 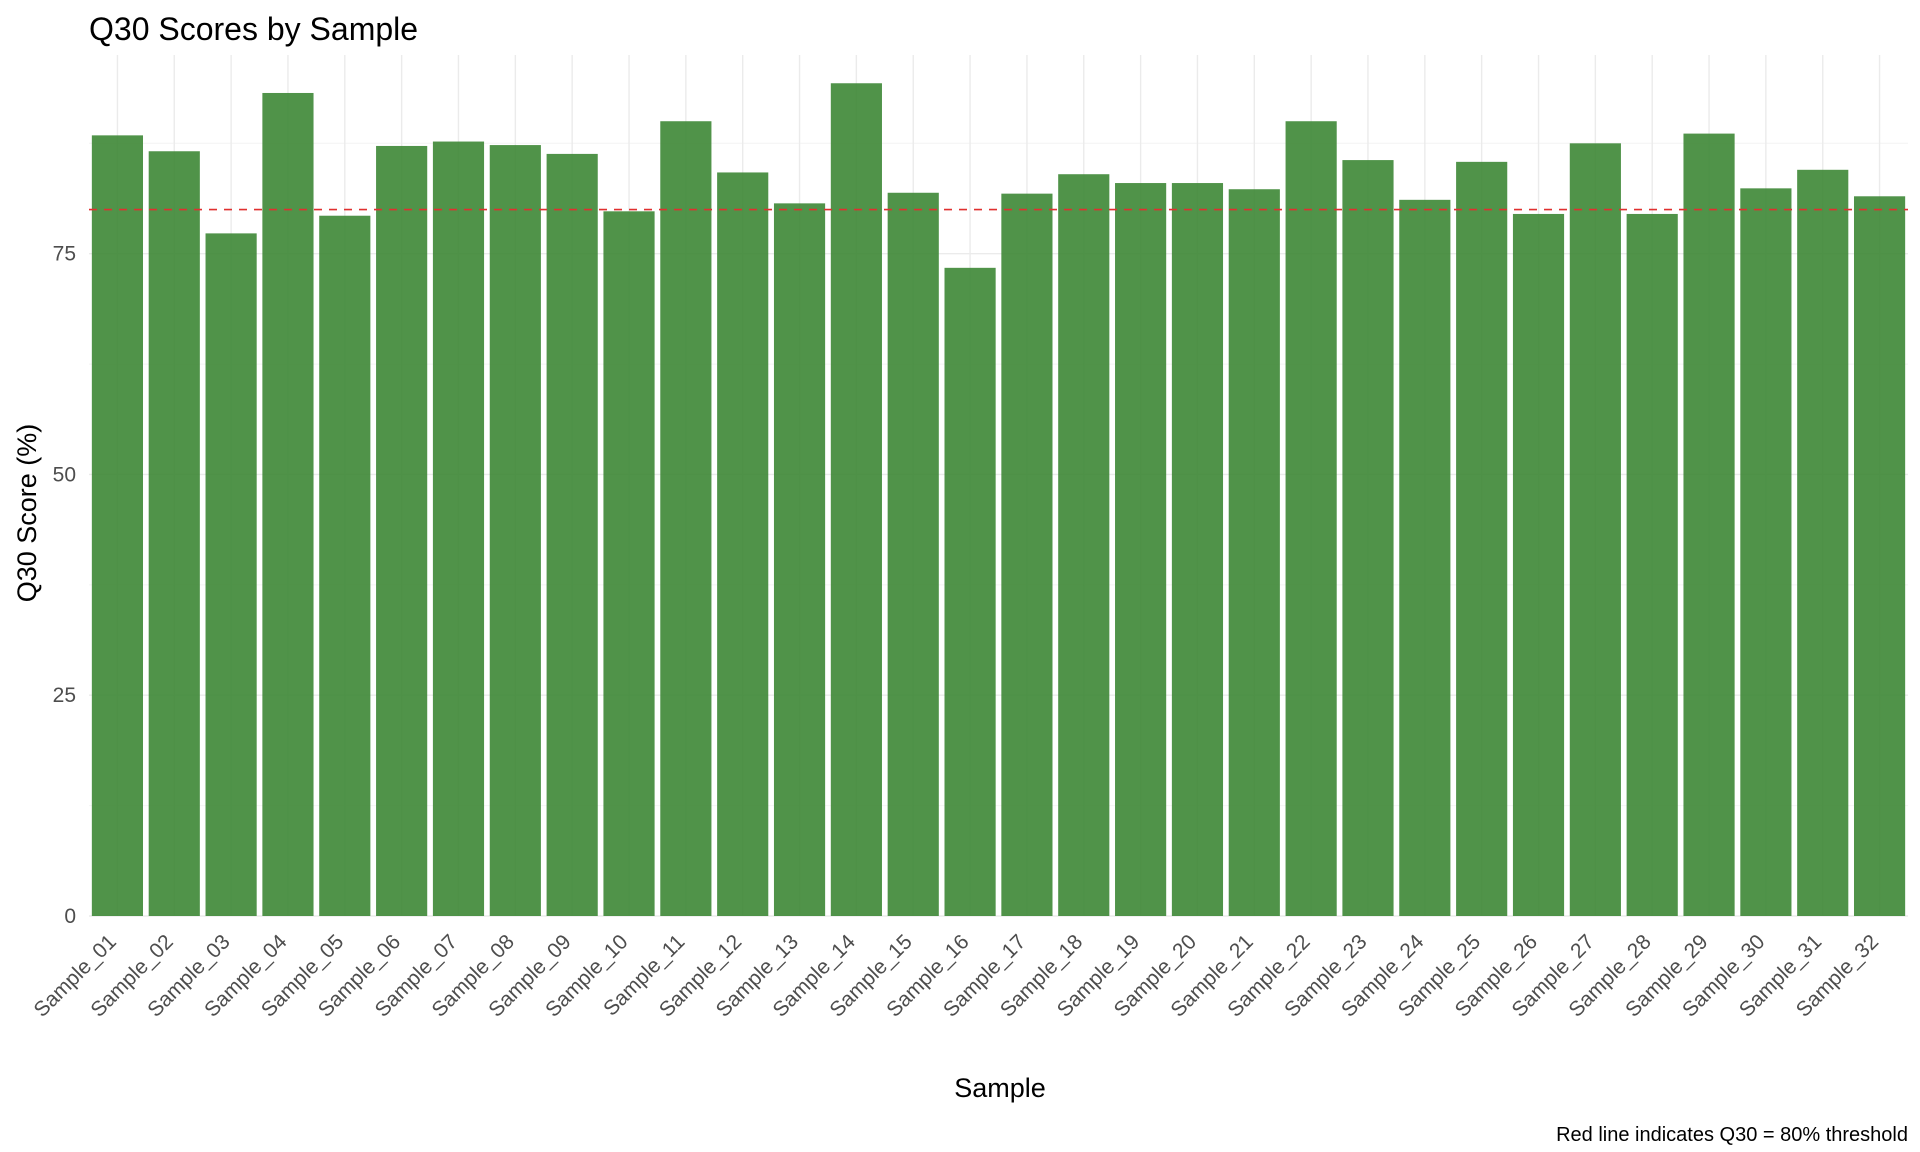 I want to click on y-tick-label: 0, so click(x=70, y=916).